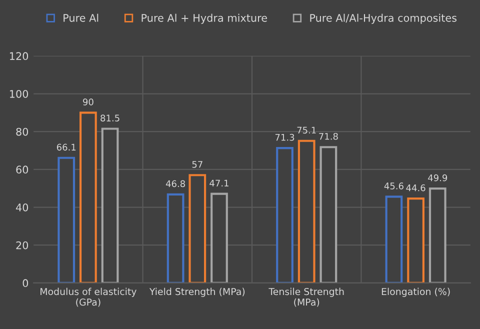  I want to click on data-label: 44.6, so click(416, 188).